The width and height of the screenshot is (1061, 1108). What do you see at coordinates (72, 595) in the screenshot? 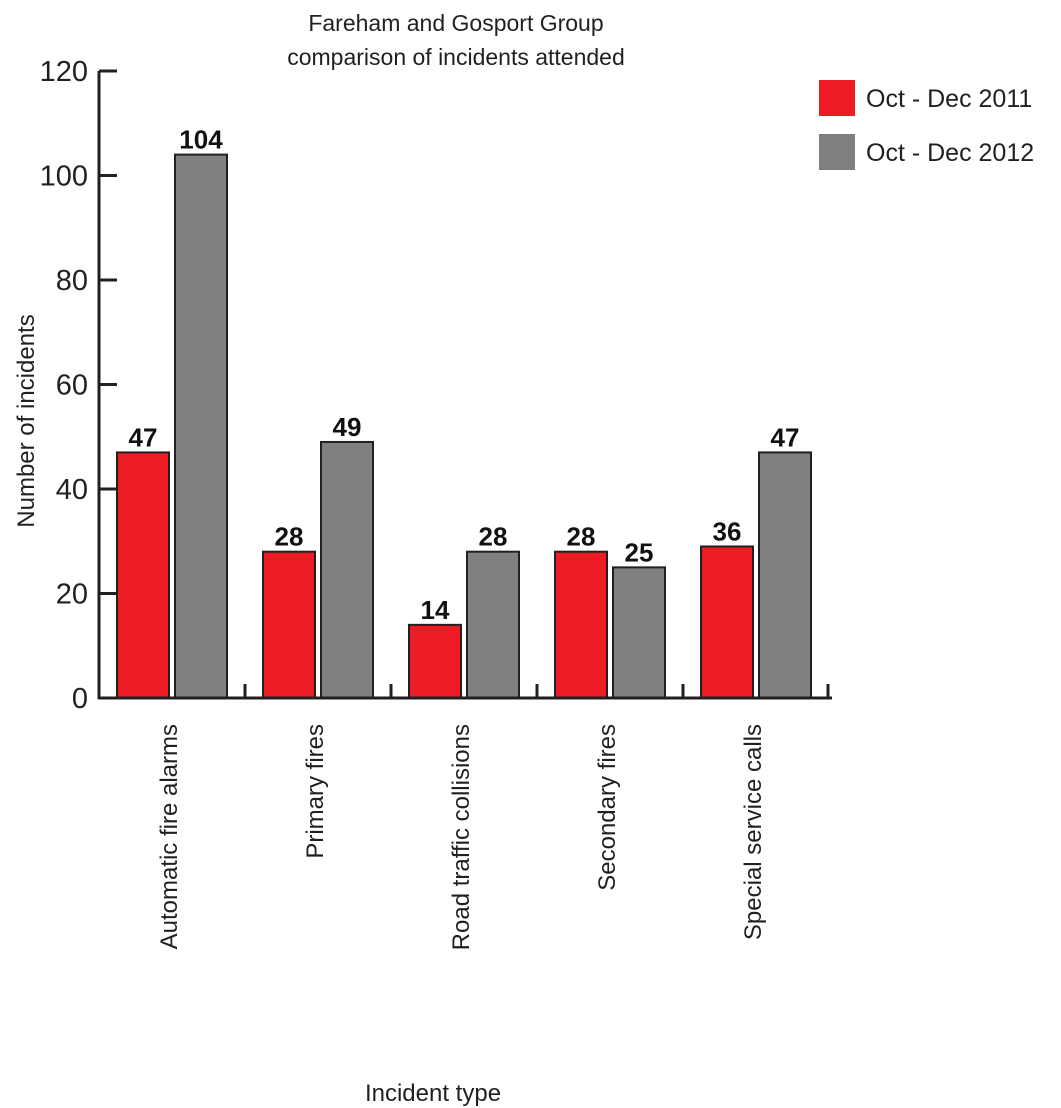
I see `y-tick-label: 20` at bounding box center [72, 595].